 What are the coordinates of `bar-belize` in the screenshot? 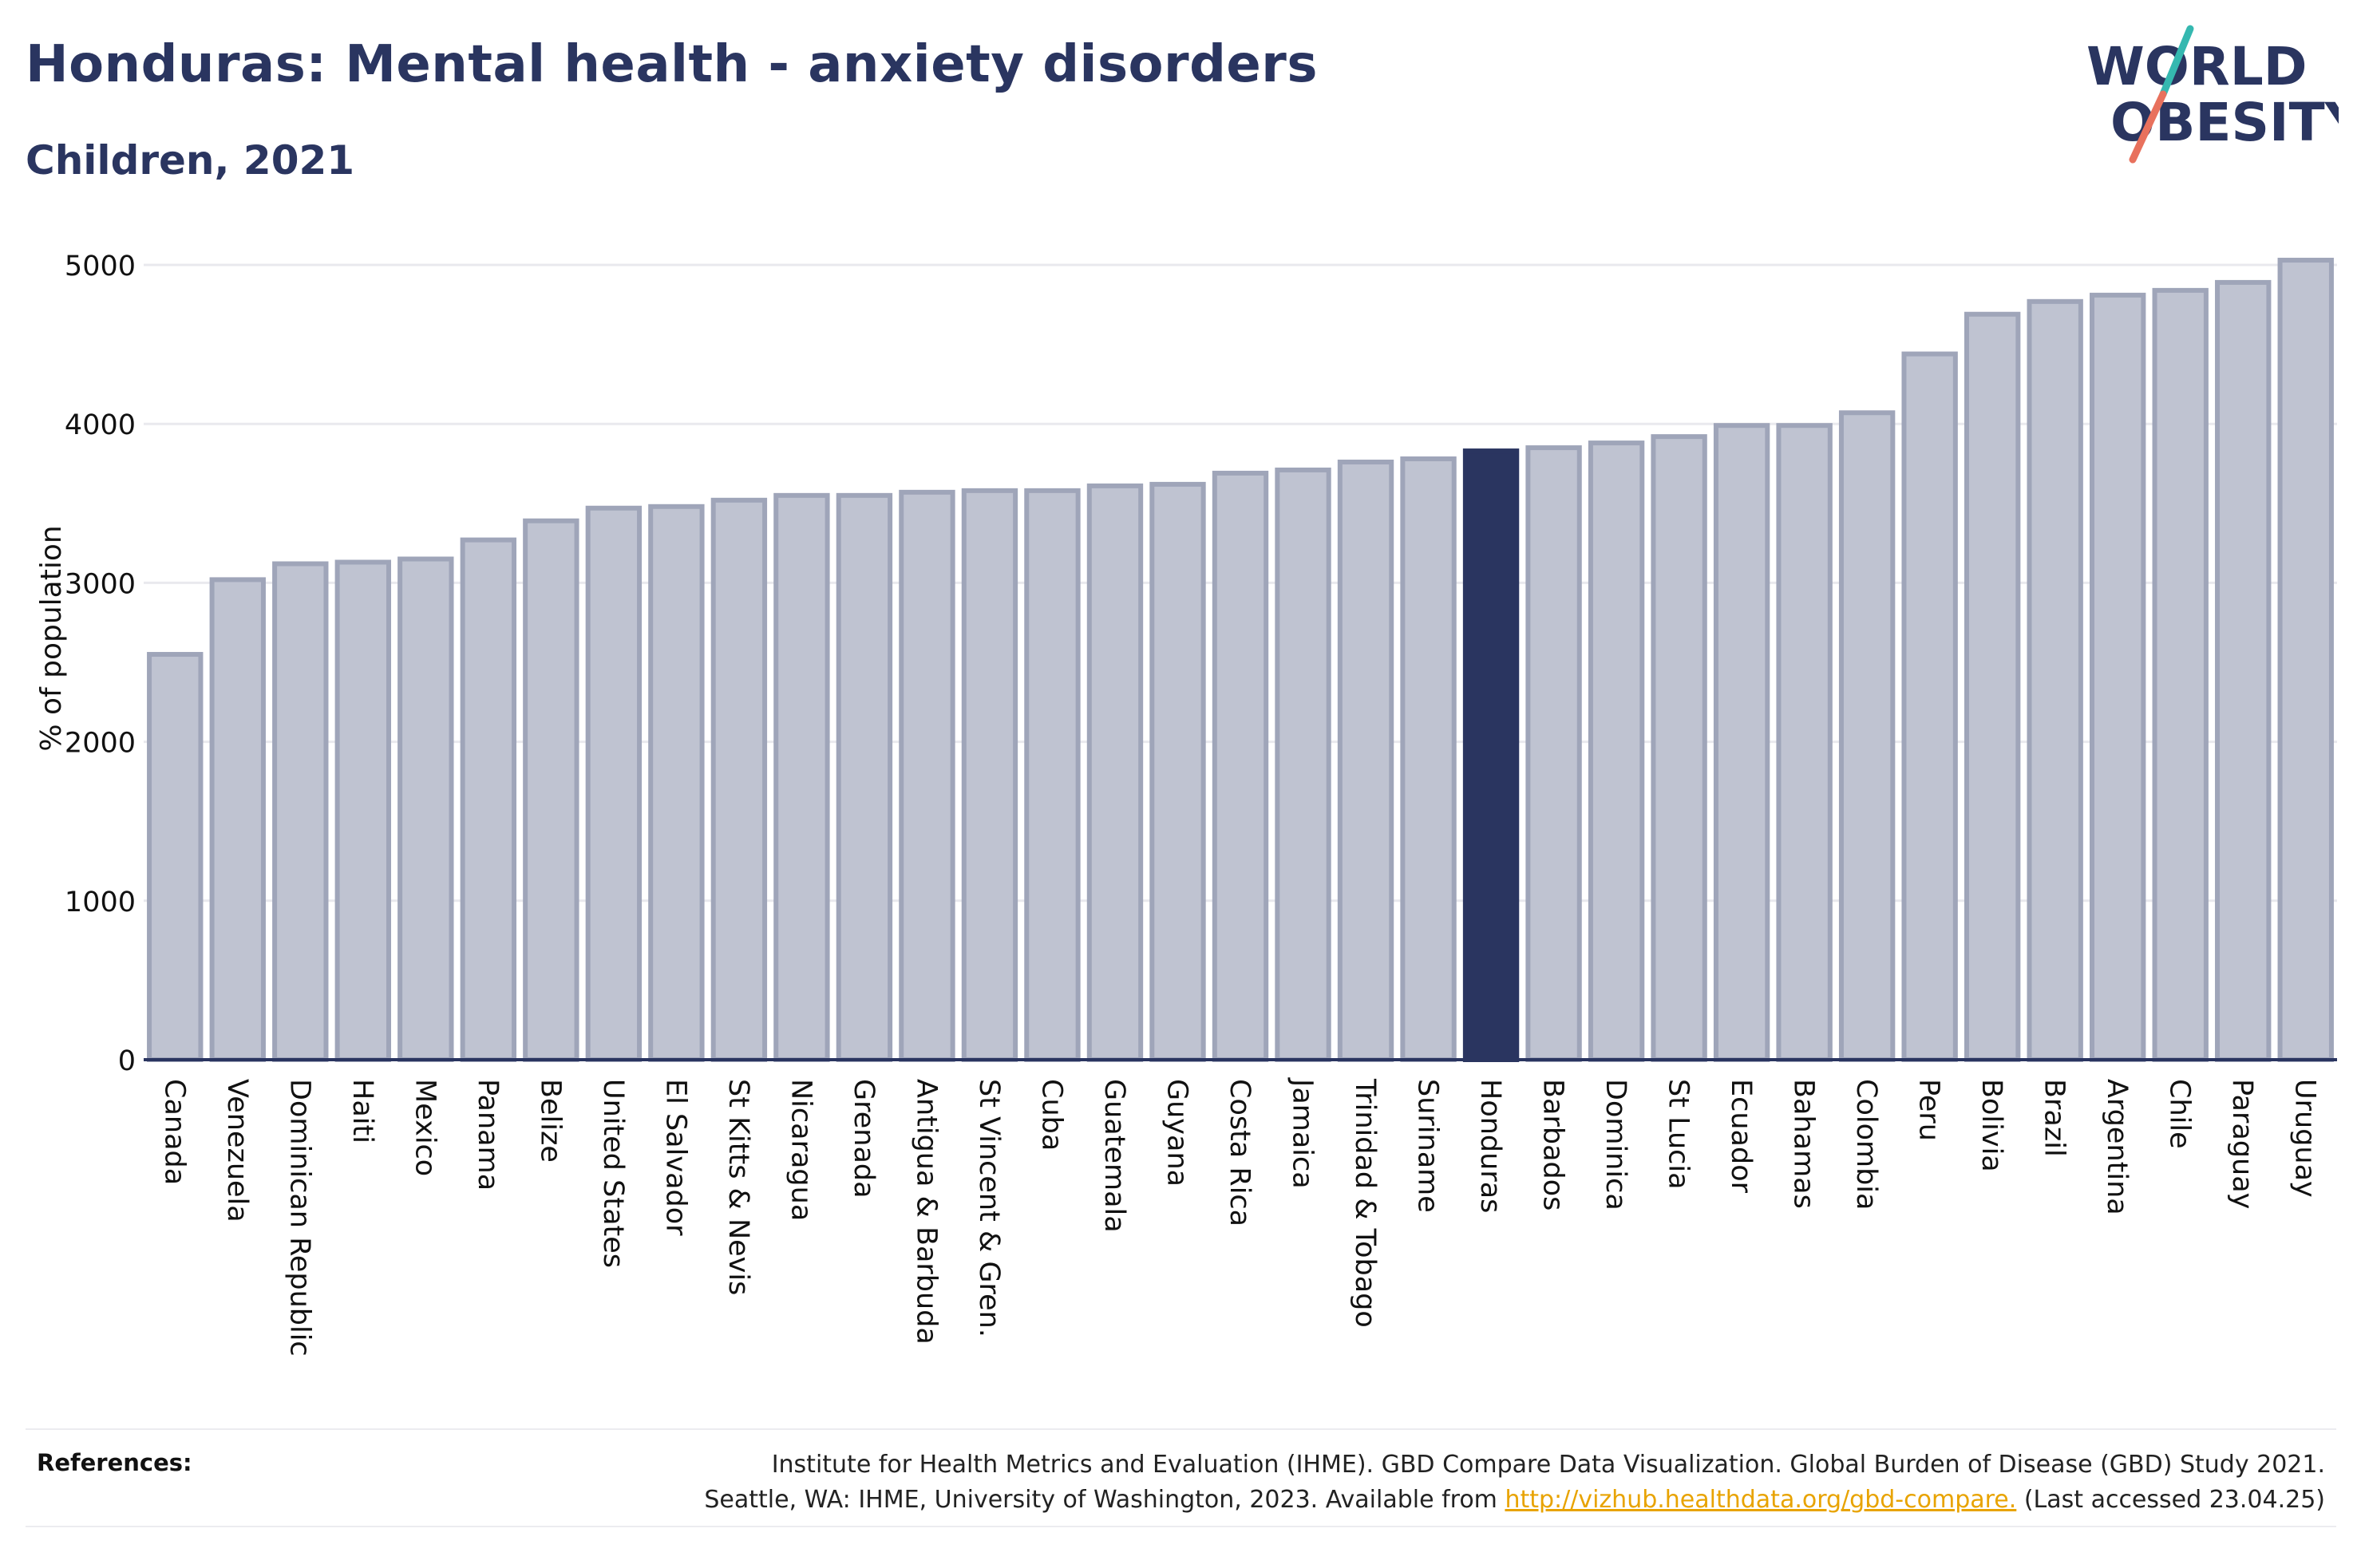 It's located at (551, 790).